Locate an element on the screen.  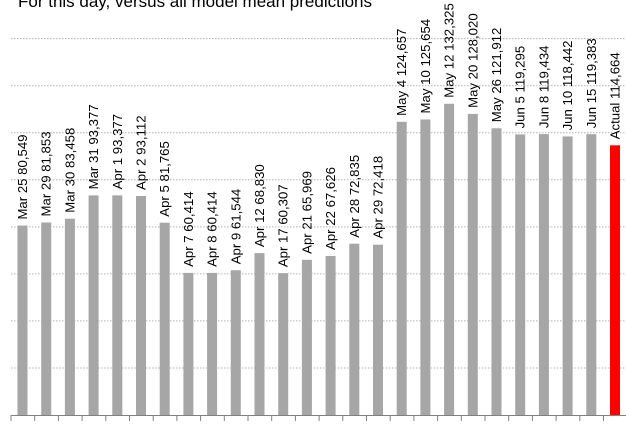
data-label: Jun 5 119,295 is located at coordinates (520, 87).